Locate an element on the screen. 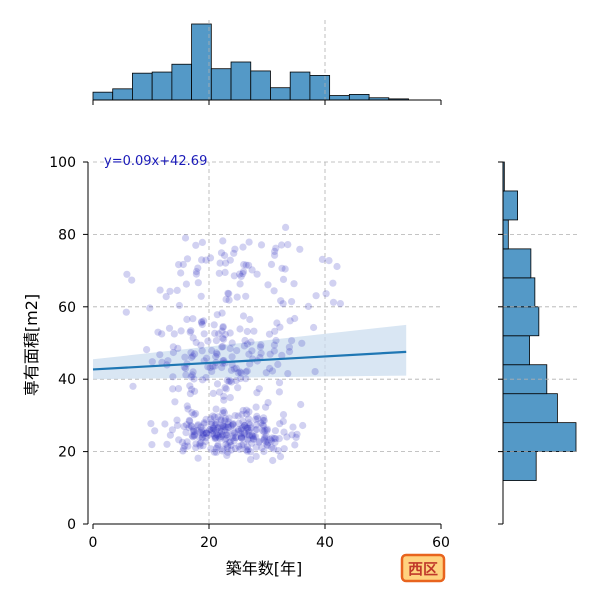 The width and height of the screenshot is (600, 600). x-tick-label: 20 is located at coordinates (209, 543).